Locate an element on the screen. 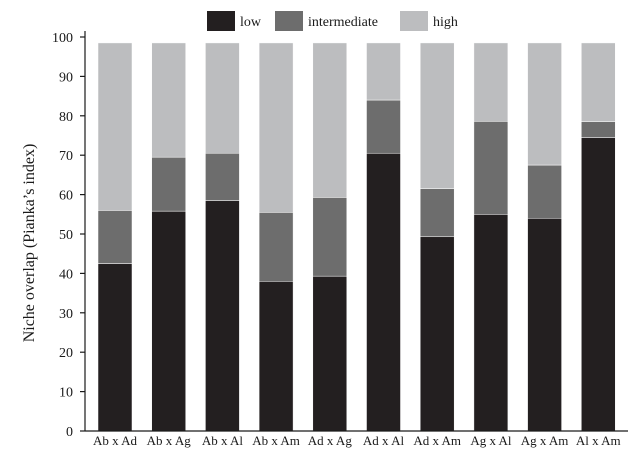 The height and width of the screenshot is (454, 638). x-tick-label: Ab x Ad is located at coordinates (115, 440).